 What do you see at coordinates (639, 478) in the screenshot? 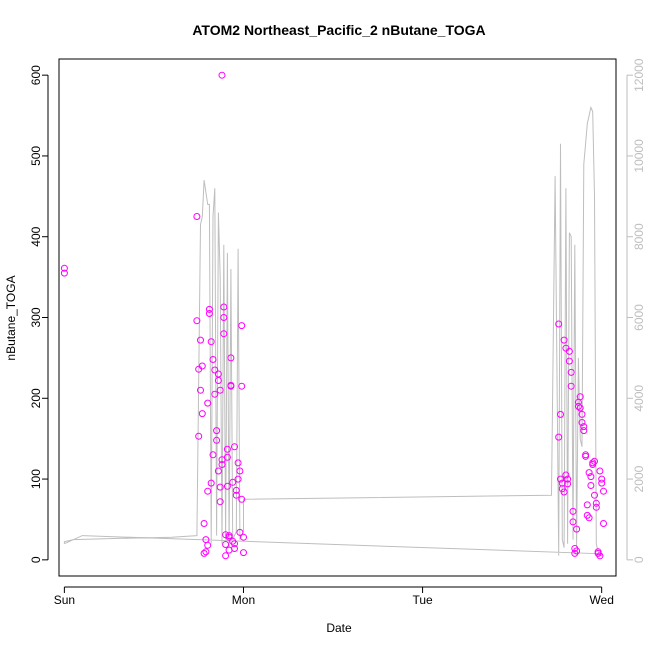
I see `right-tick-label: 2000` at bounding box center [639, 478].